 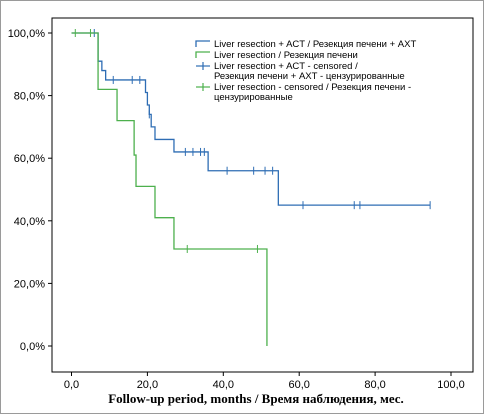 What do you see at coordinates (32, 347) in the screenshot?
I see `y-tick-label: 0,0%` at bounding box center [32, 347].